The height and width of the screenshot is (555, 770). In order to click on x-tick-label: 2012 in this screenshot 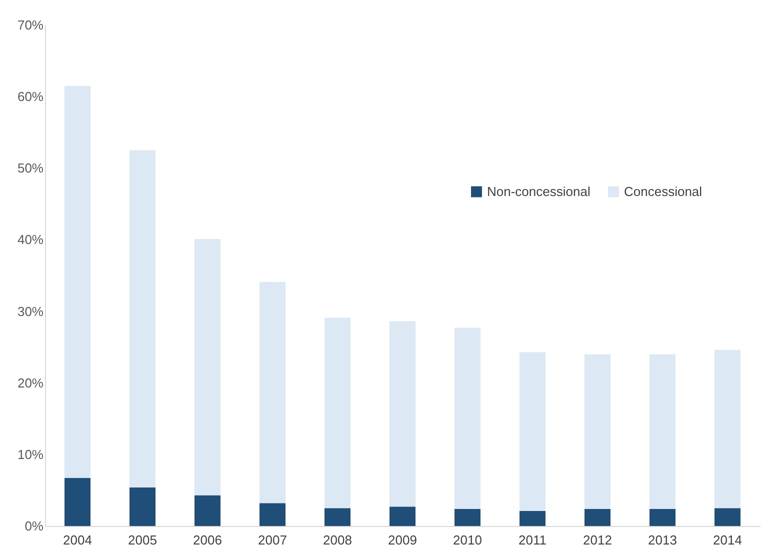, I will do `click(597, 540)`.